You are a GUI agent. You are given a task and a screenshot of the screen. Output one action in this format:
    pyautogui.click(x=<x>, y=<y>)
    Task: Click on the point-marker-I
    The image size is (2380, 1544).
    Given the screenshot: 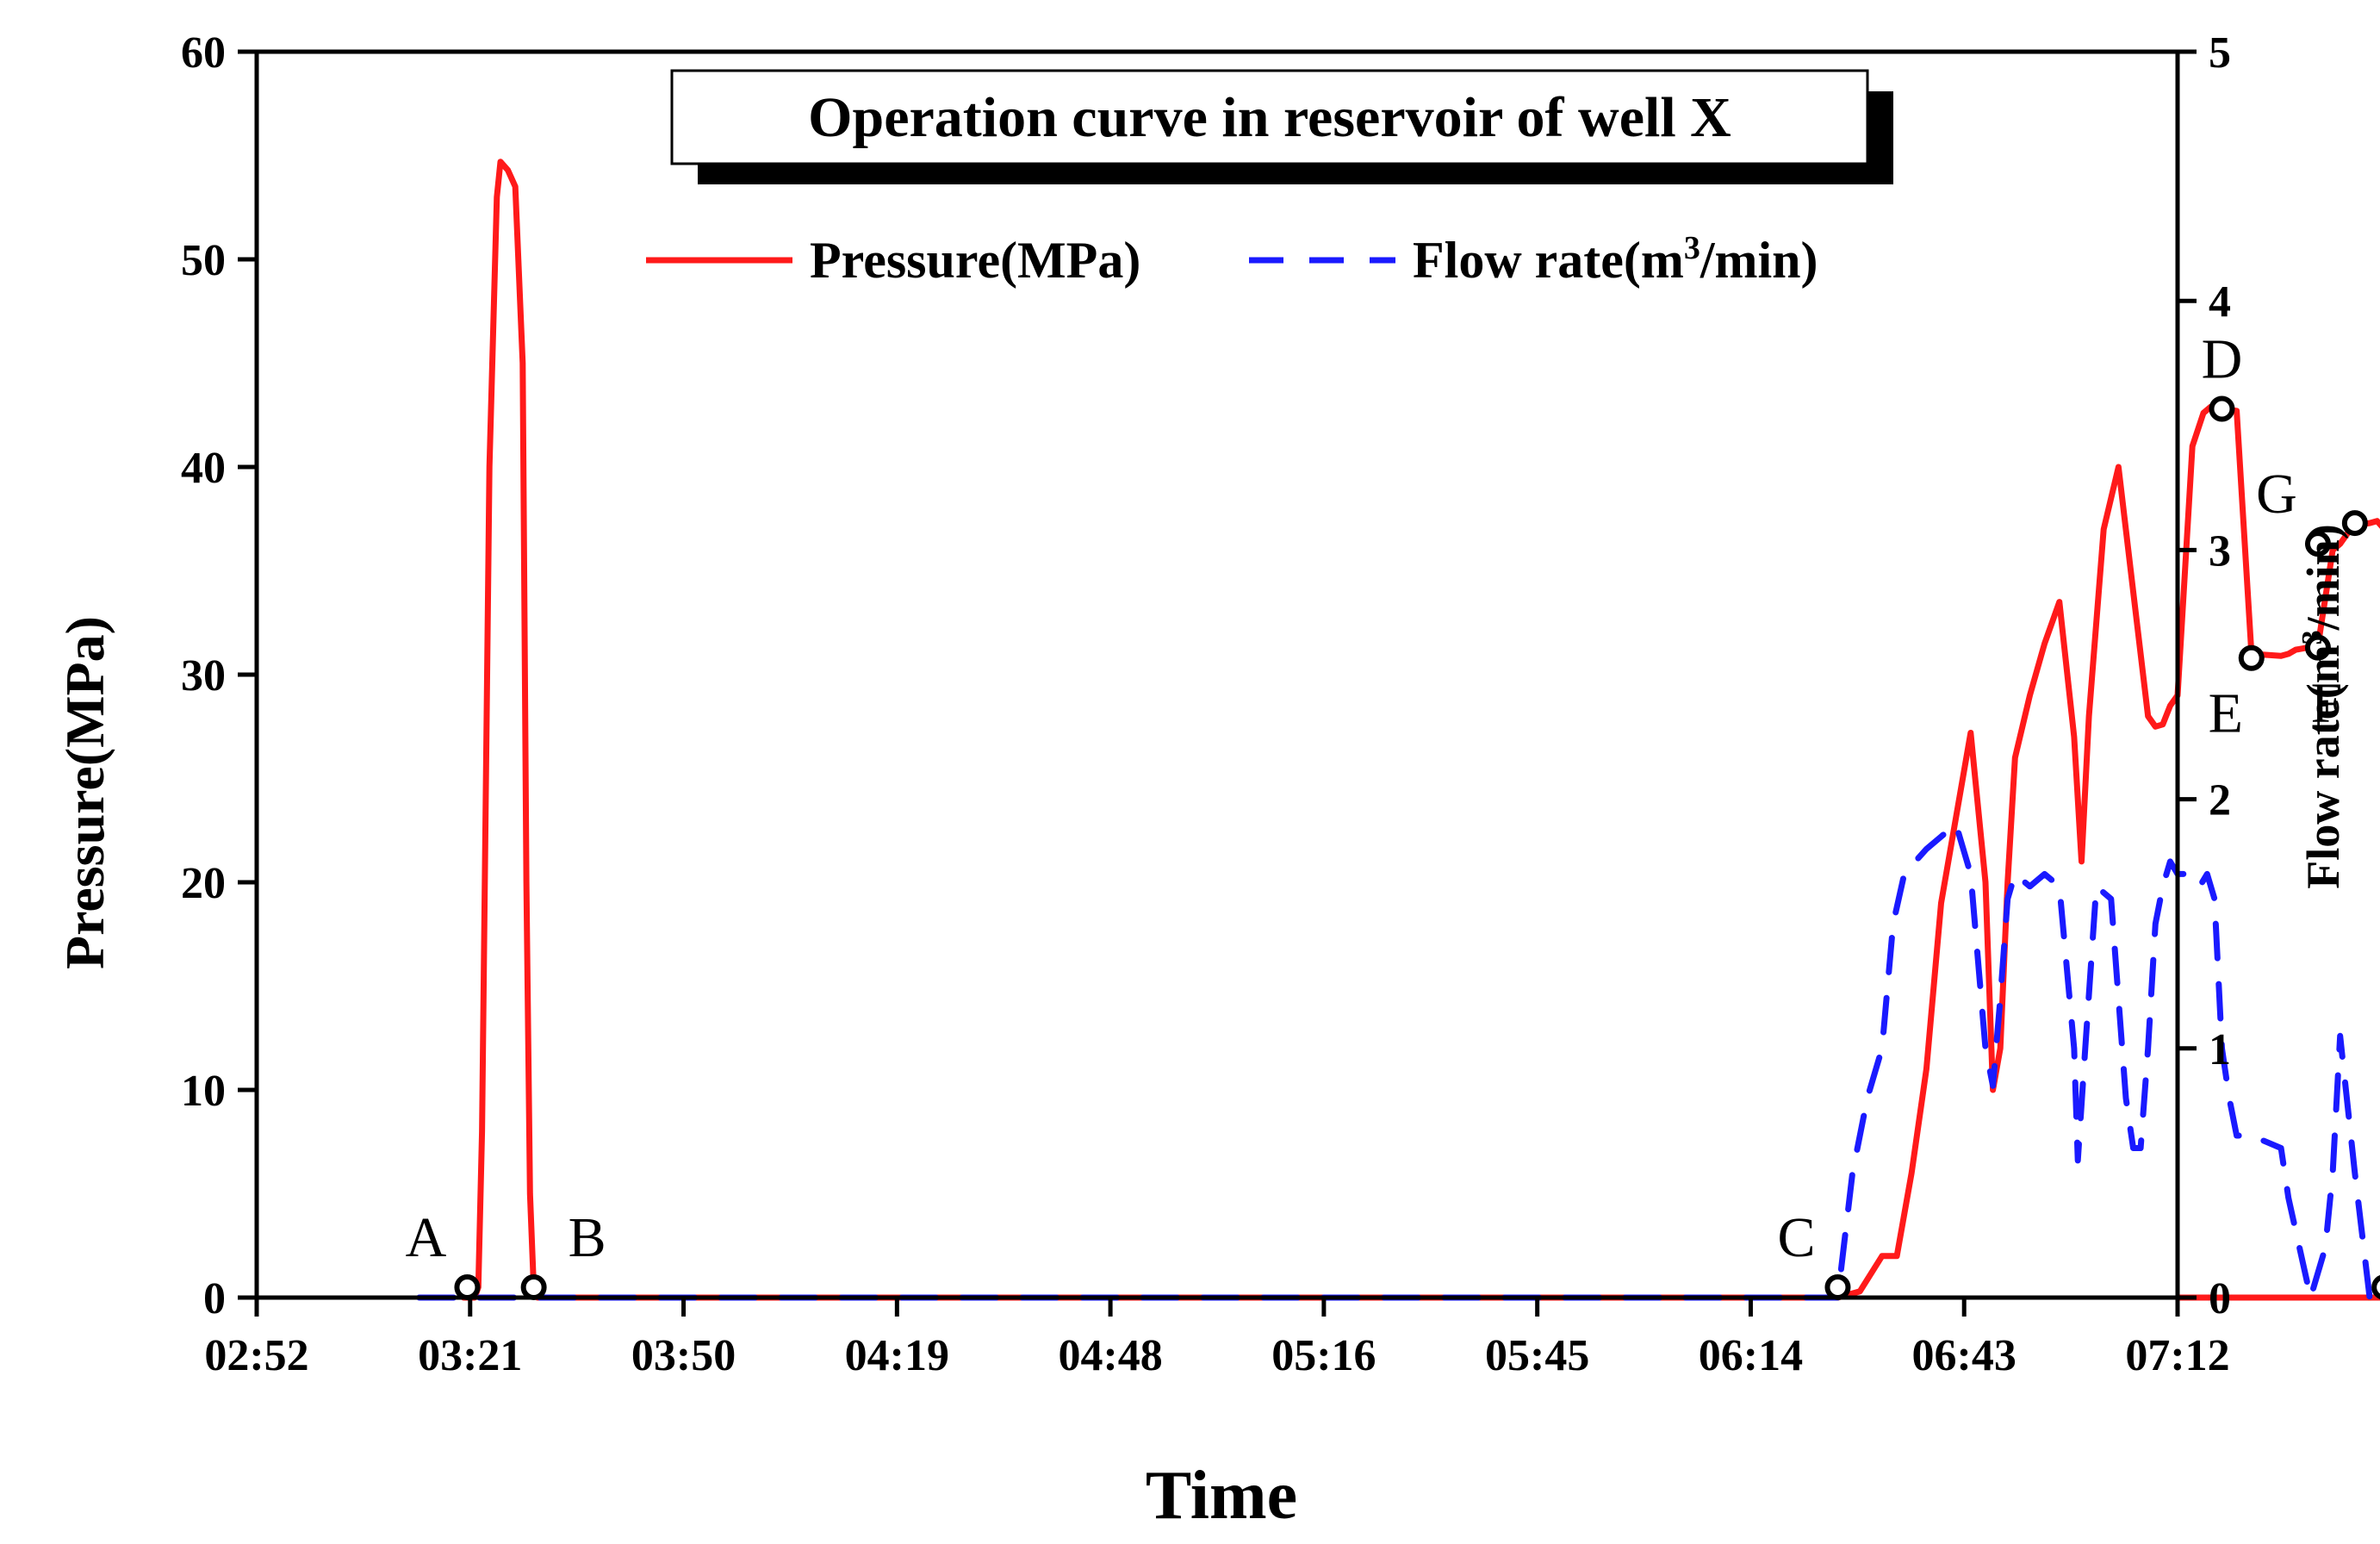 What is the action you would take?
    pyautogui.click(x=2375, y=1287)
    